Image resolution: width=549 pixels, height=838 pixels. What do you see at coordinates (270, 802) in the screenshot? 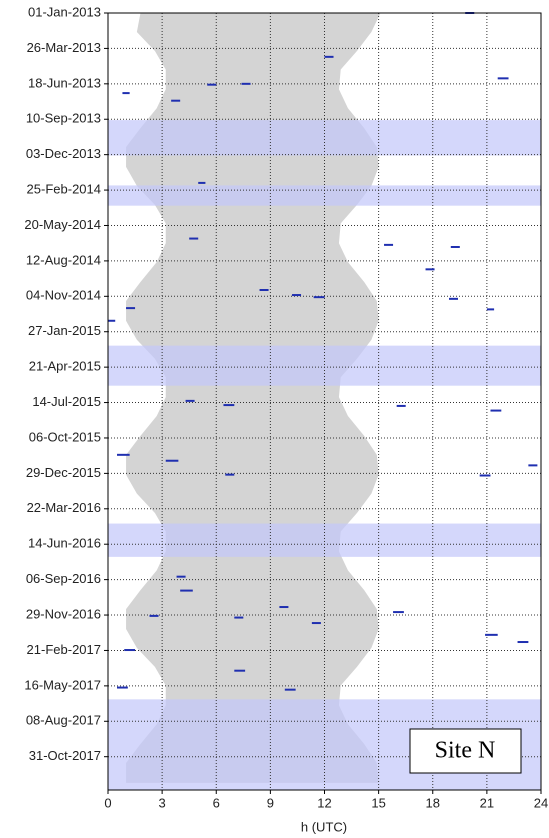
I see `x-tick-label: 9` at bounding box center [270, 802].